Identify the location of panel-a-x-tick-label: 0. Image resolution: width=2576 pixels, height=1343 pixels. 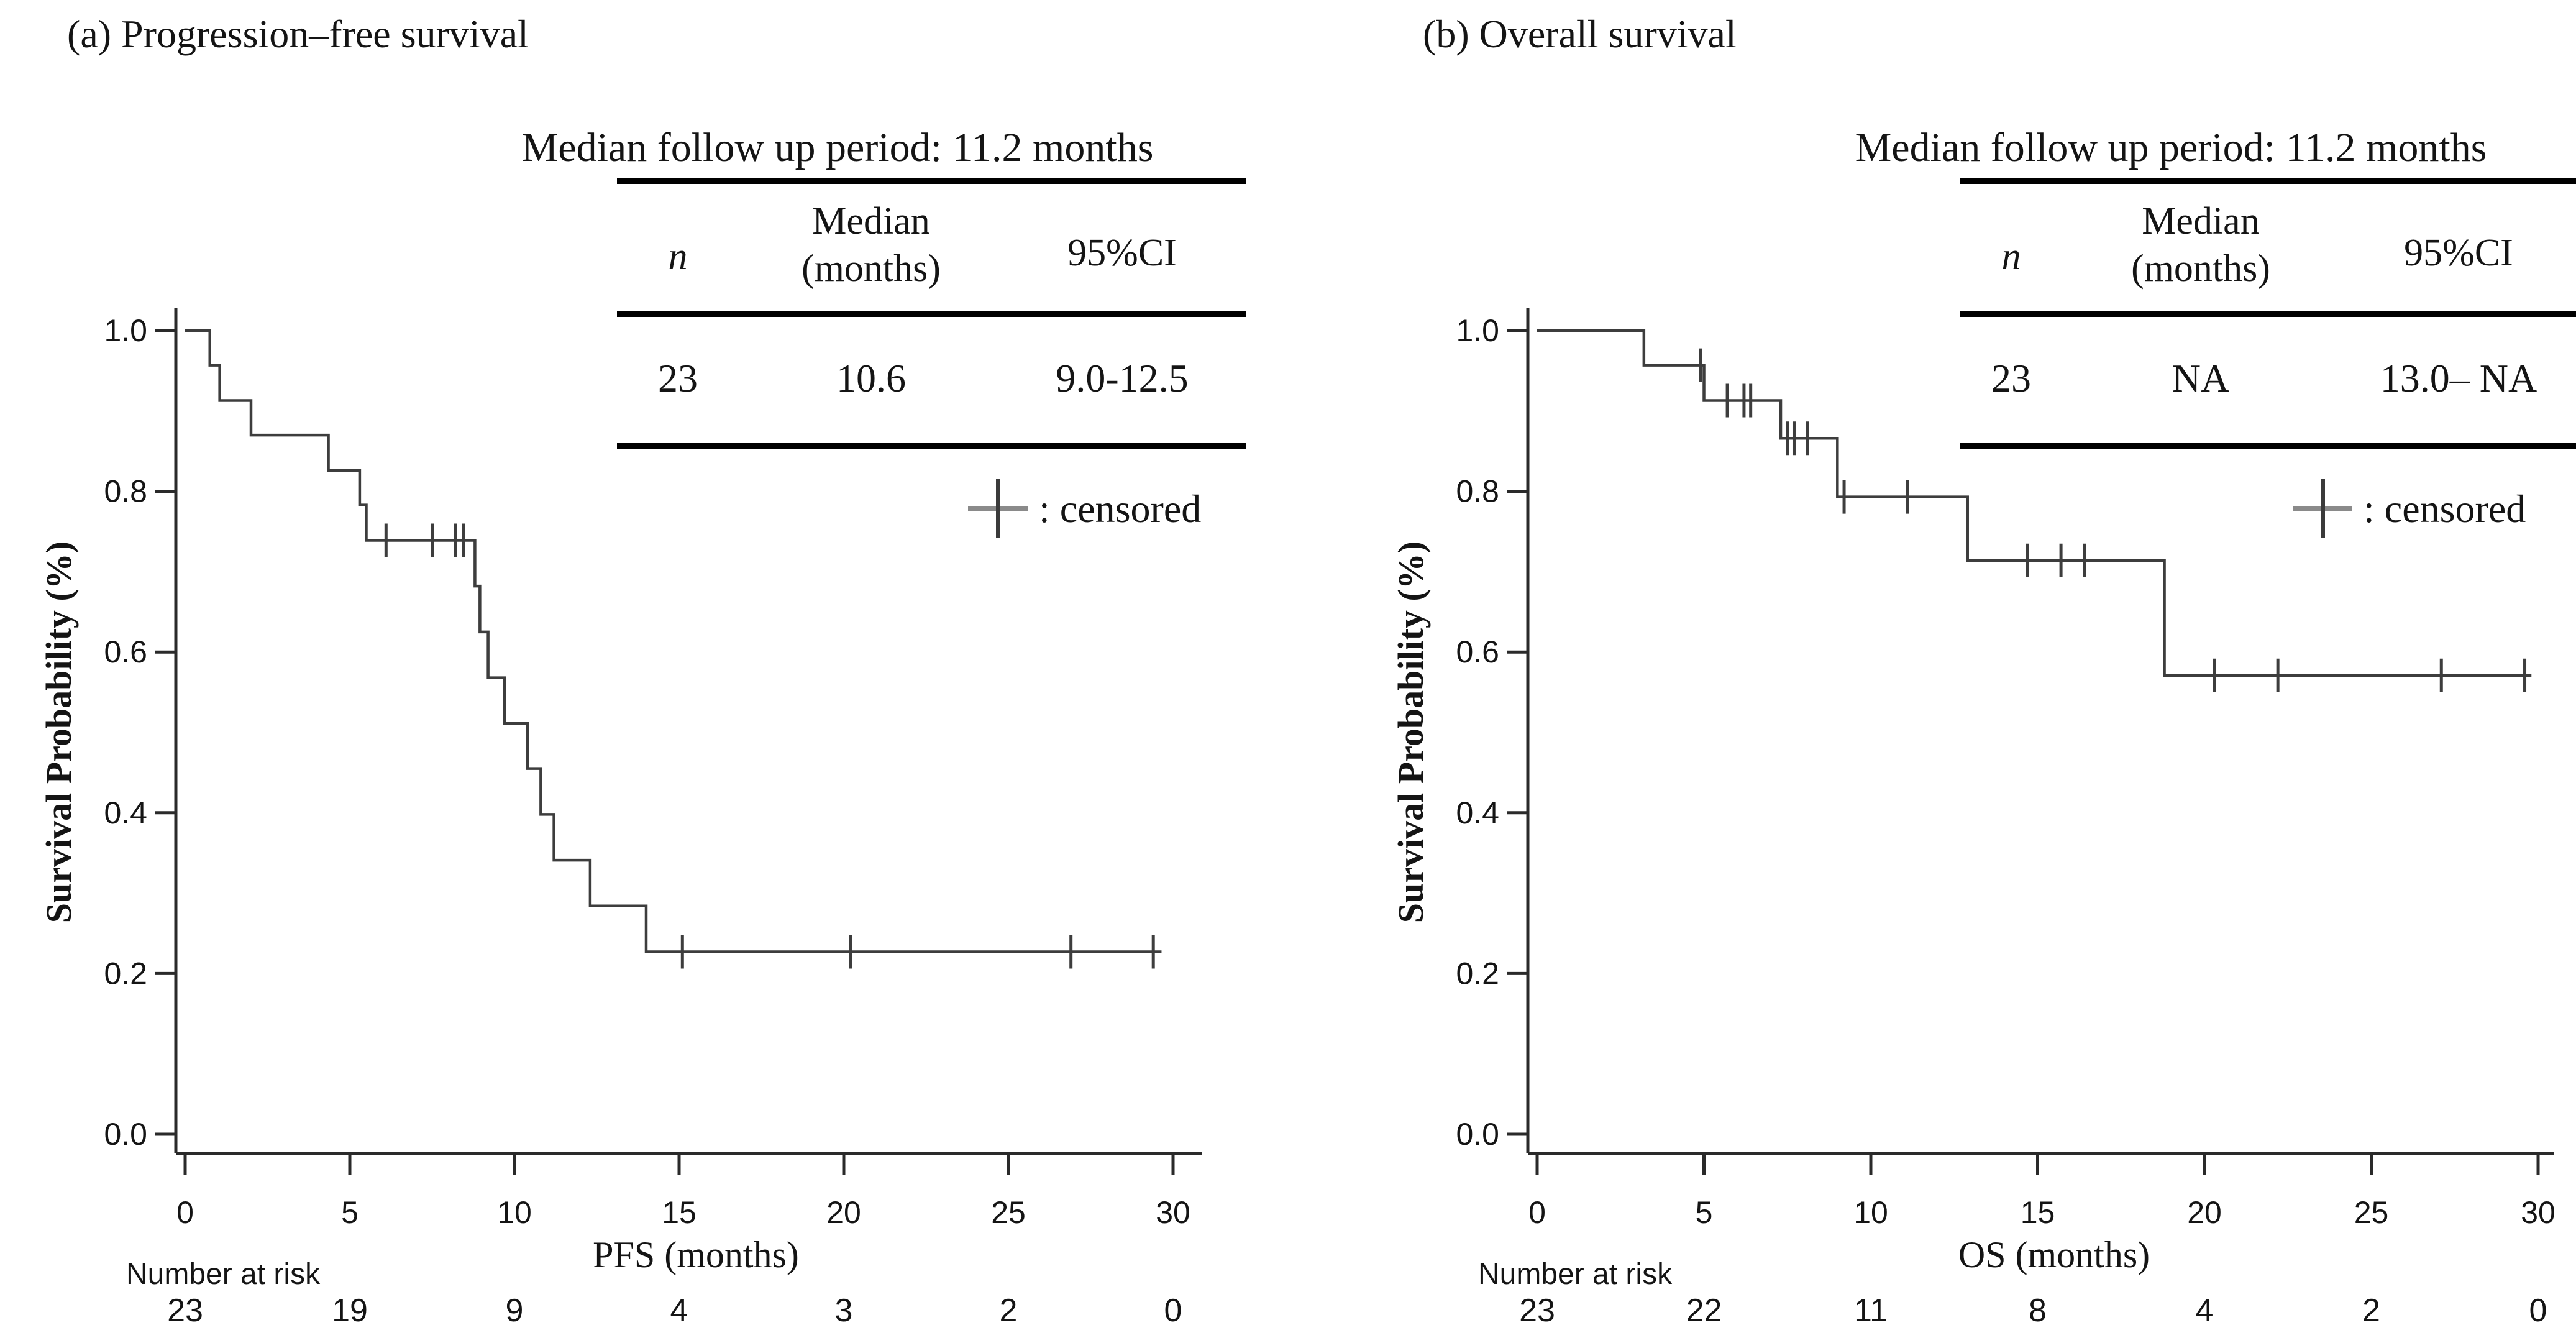
(185, 1212).